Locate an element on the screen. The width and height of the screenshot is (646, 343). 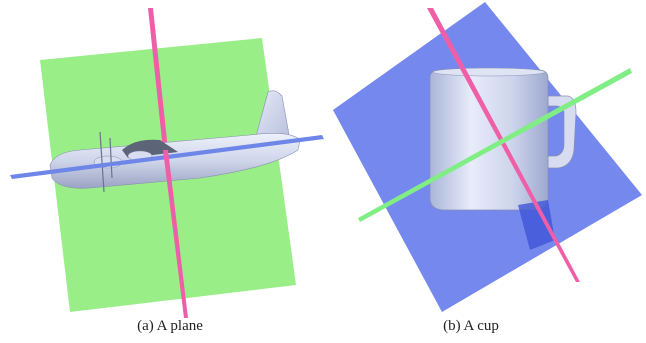
pink-symmetry-plane-front is located at coordinates (175, 234).